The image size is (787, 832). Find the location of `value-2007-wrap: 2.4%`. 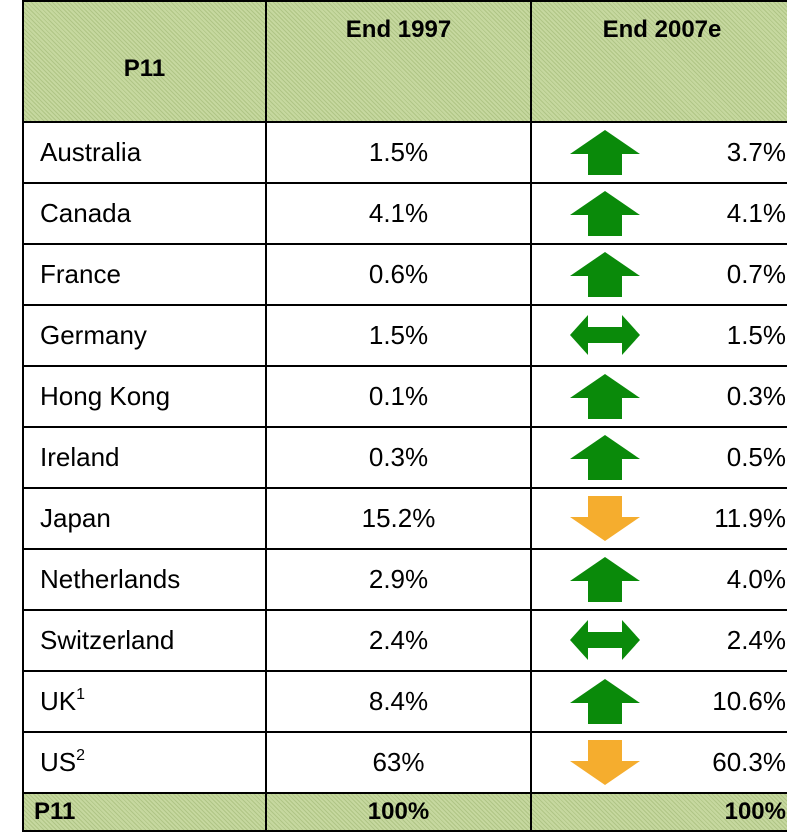

value-2007-wrap: 2.4% is located at coordinates (659, 640).